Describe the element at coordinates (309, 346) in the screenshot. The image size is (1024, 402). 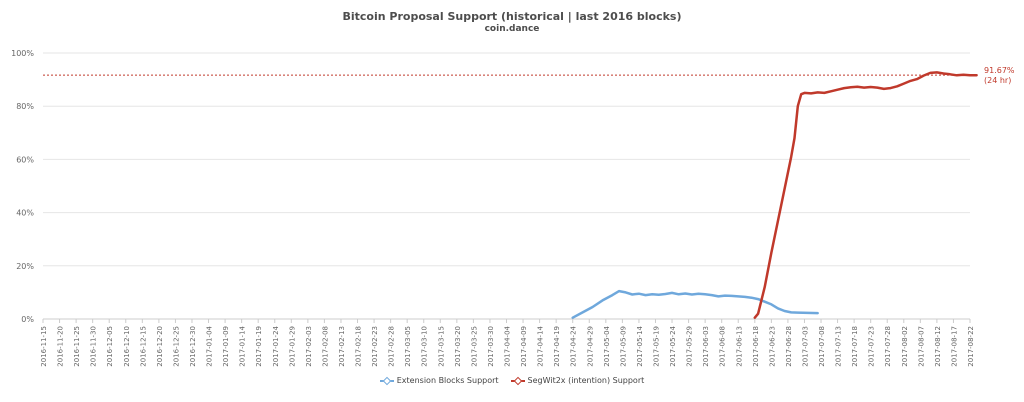
I see `x-tick-label: 2017-02-03` at that location.